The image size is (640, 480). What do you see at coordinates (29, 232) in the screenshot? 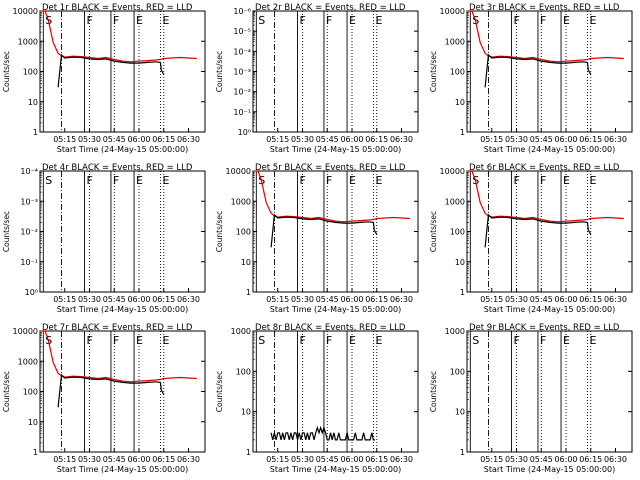
I see `y-tick-label: 10⁻²` at bounding box center [29, 232].